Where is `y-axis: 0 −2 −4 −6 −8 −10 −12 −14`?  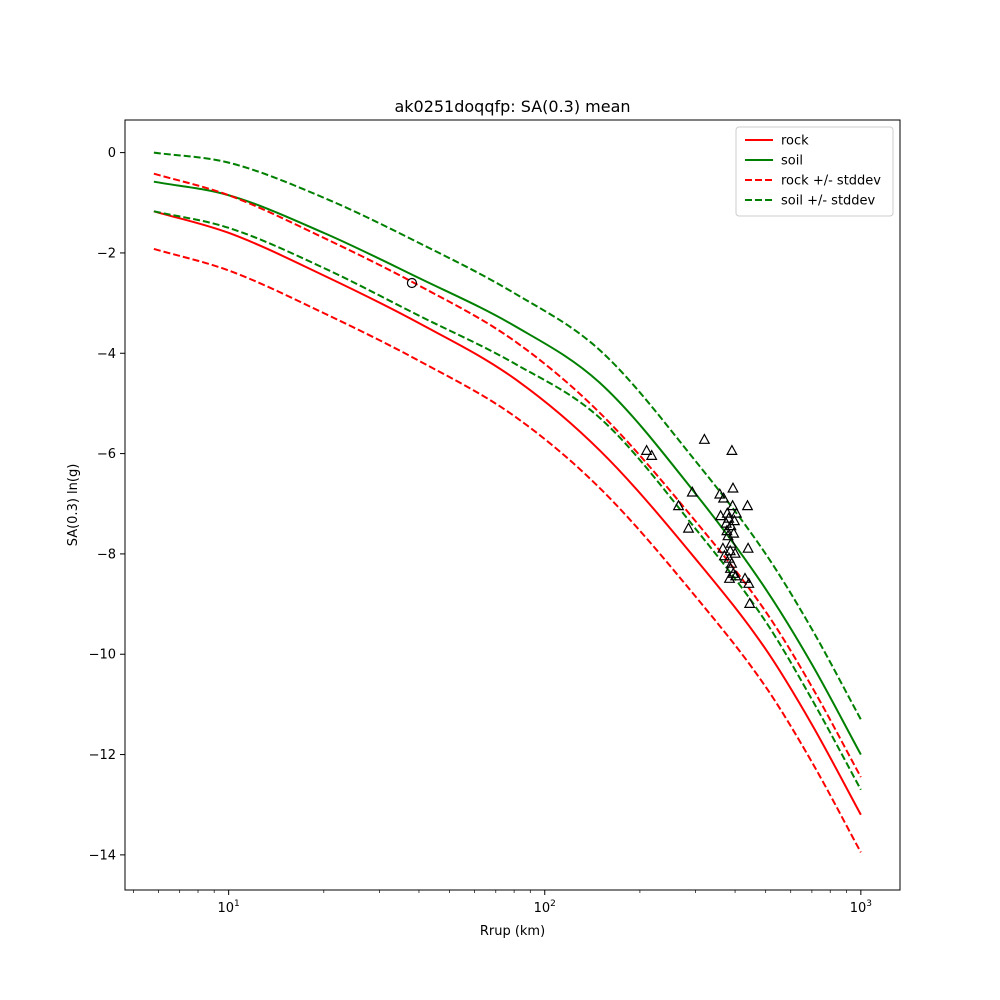 y-axis: 0 −2 −4 −6 −8 −10 −12 −14 is located at coordinates (107, 504).